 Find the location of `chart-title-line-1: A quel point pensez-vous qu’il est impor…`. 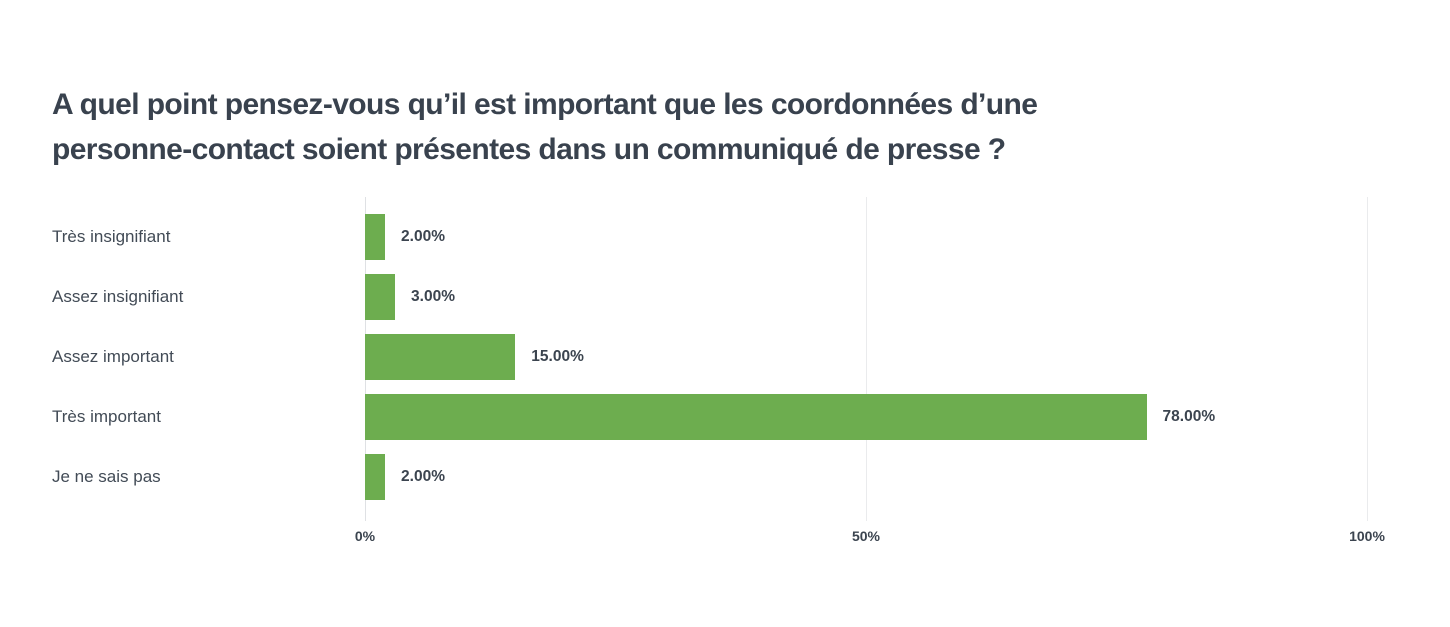

chart-title-line-1: A quel point pensez-vous qu’il est impor… is located at coordinates (545, 104).